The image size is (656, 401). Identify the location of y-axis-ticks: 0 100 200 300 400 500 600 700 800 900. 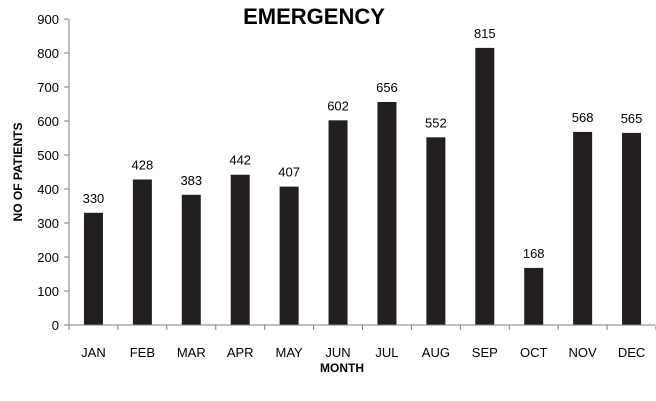
(53, 172).